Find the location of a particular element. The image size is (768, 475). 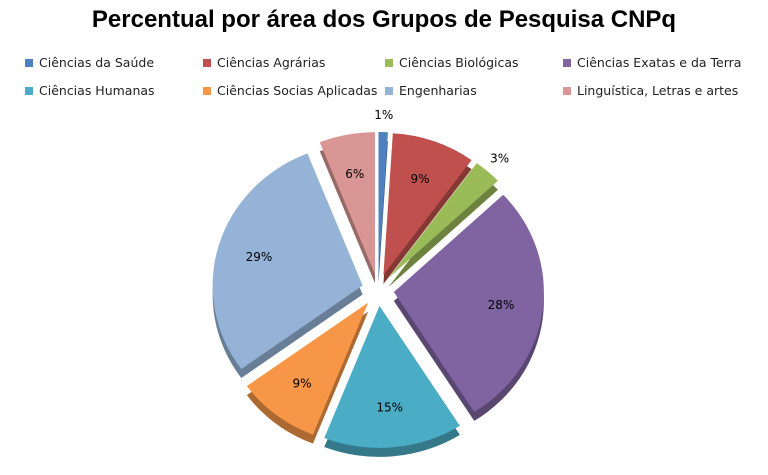

legend-item: Engenharias is located at coordinates (431, 90).